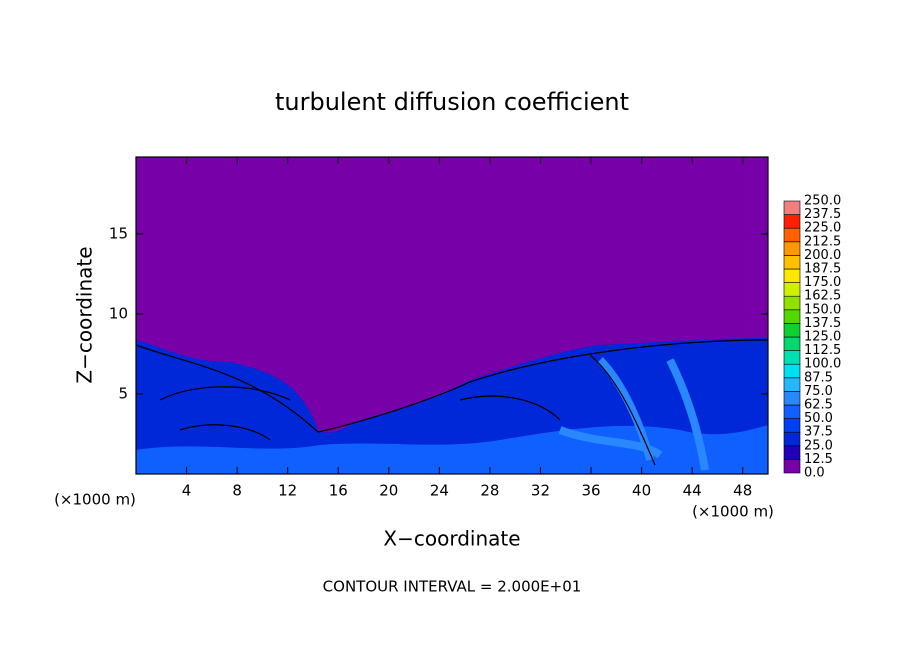 This screenshot has width=904, height=658. Describe the element at coordinates (452, 587) in the screenshot. I see `footer: CONTOUR INTERVAL = 2.000E+01` at that location.